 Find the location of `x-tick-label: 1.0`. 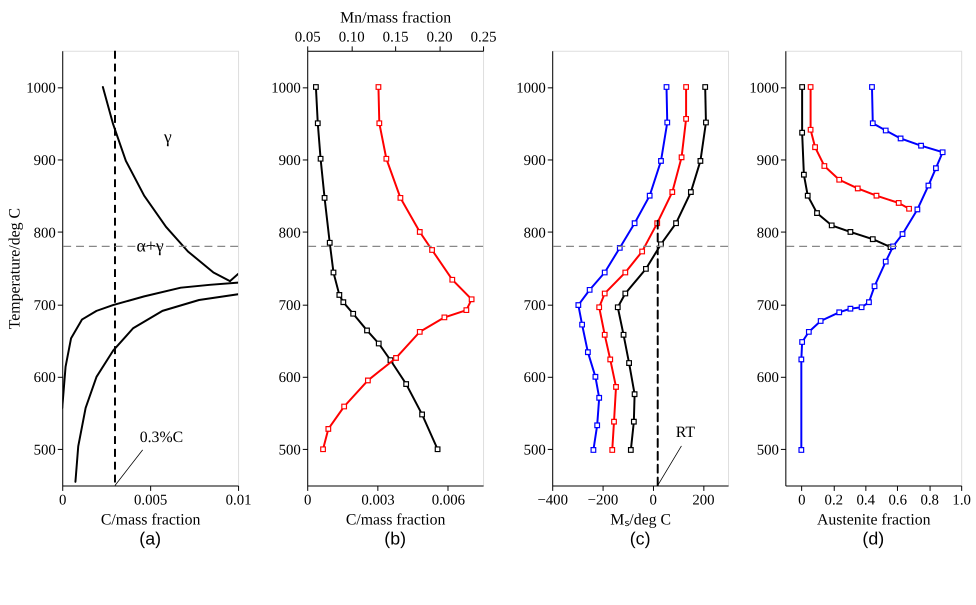

x-tick-label: 1.0 is located at coordinates (961, 500).